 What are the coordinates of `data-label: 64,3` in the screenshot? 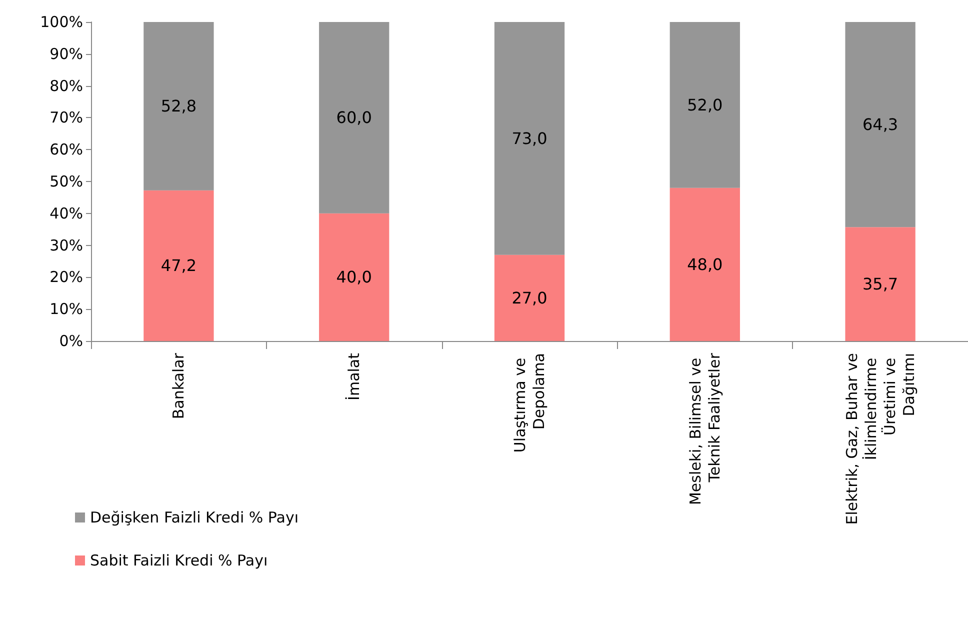 It's located at (880, 124).